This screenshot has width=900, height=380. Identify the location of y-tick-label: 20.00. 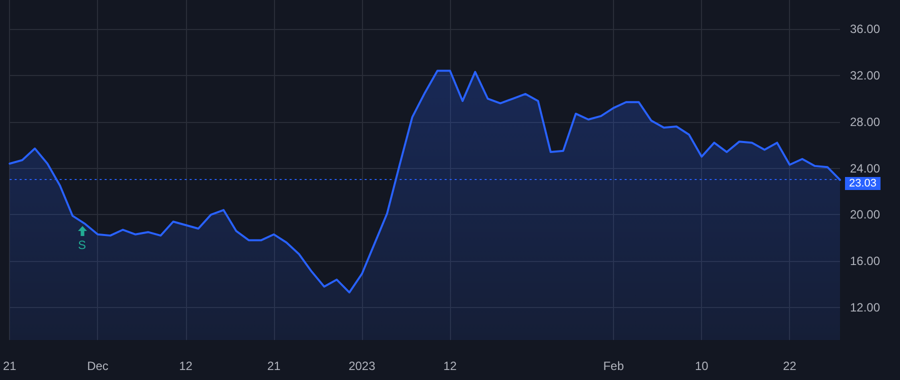
(865, 215).